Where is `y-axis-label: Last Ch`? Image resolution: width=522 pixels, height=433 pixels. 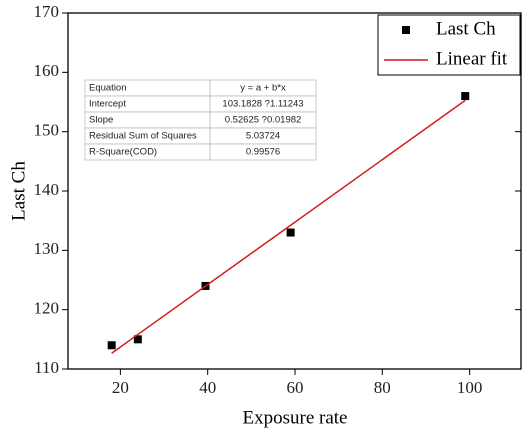
y-axis-label: Last Ch is located at coordinates (18, 191).